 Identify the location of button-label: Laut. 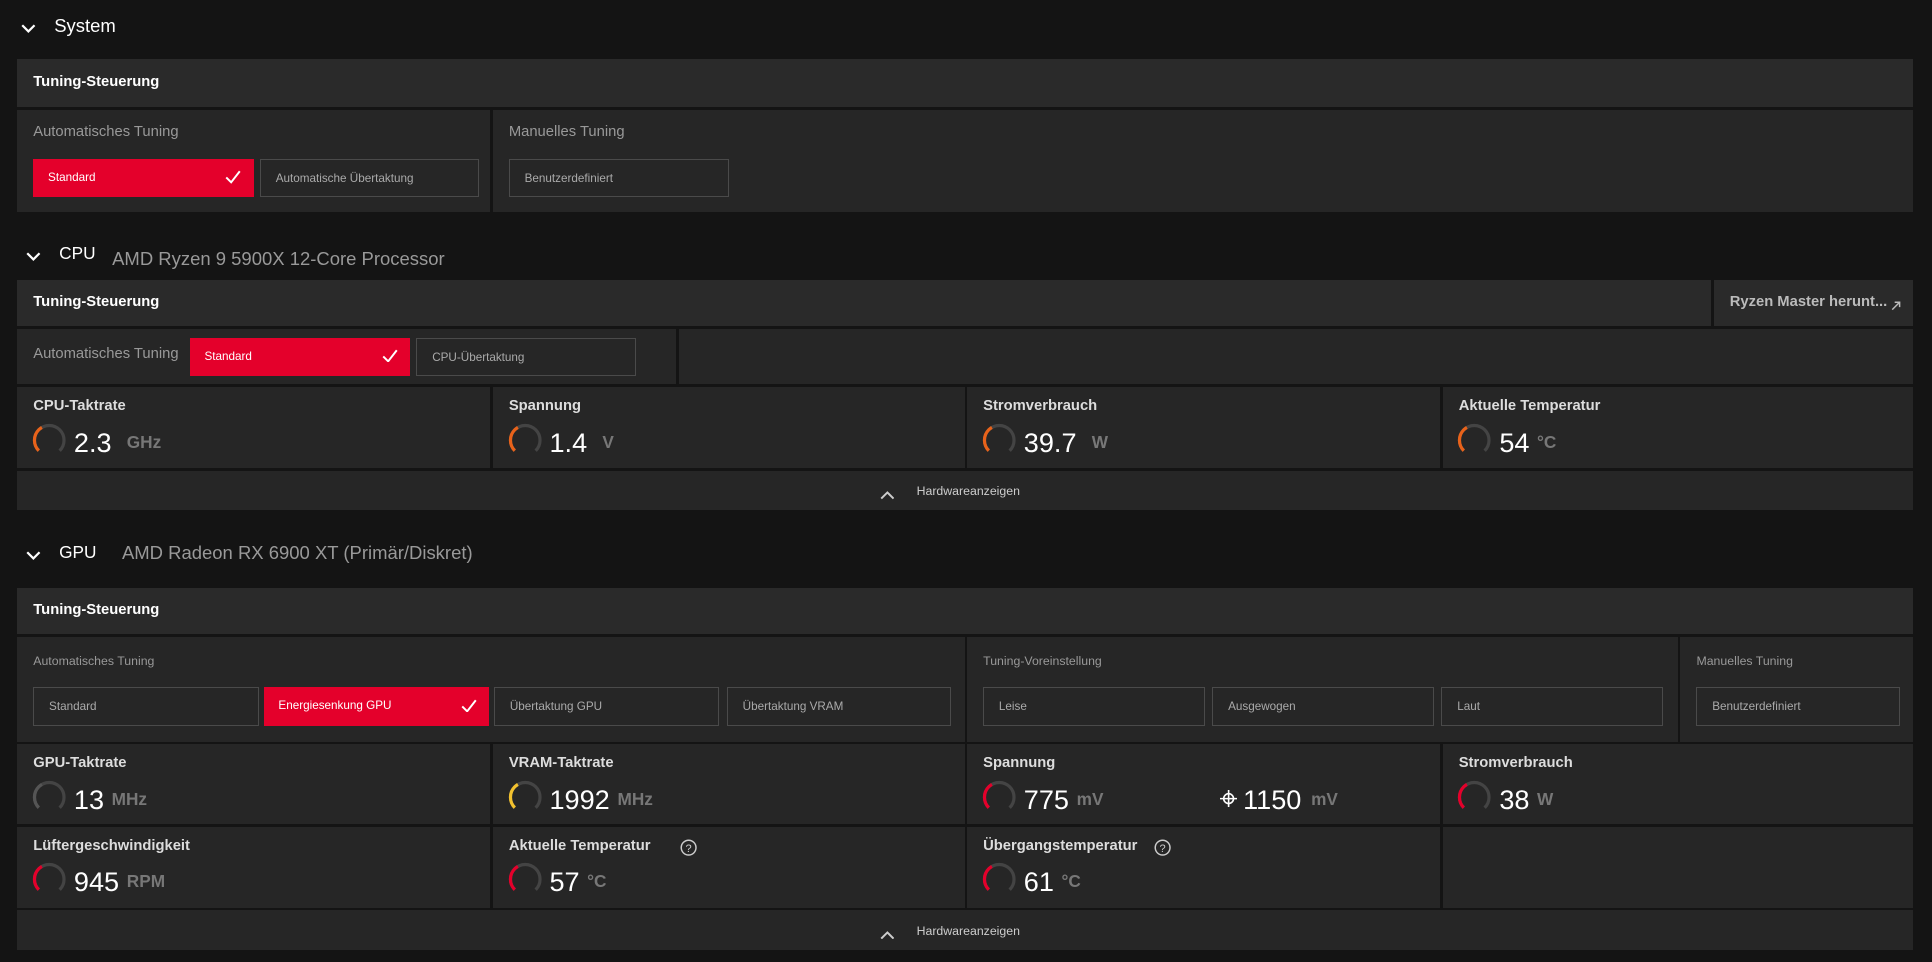
(1468, 707).